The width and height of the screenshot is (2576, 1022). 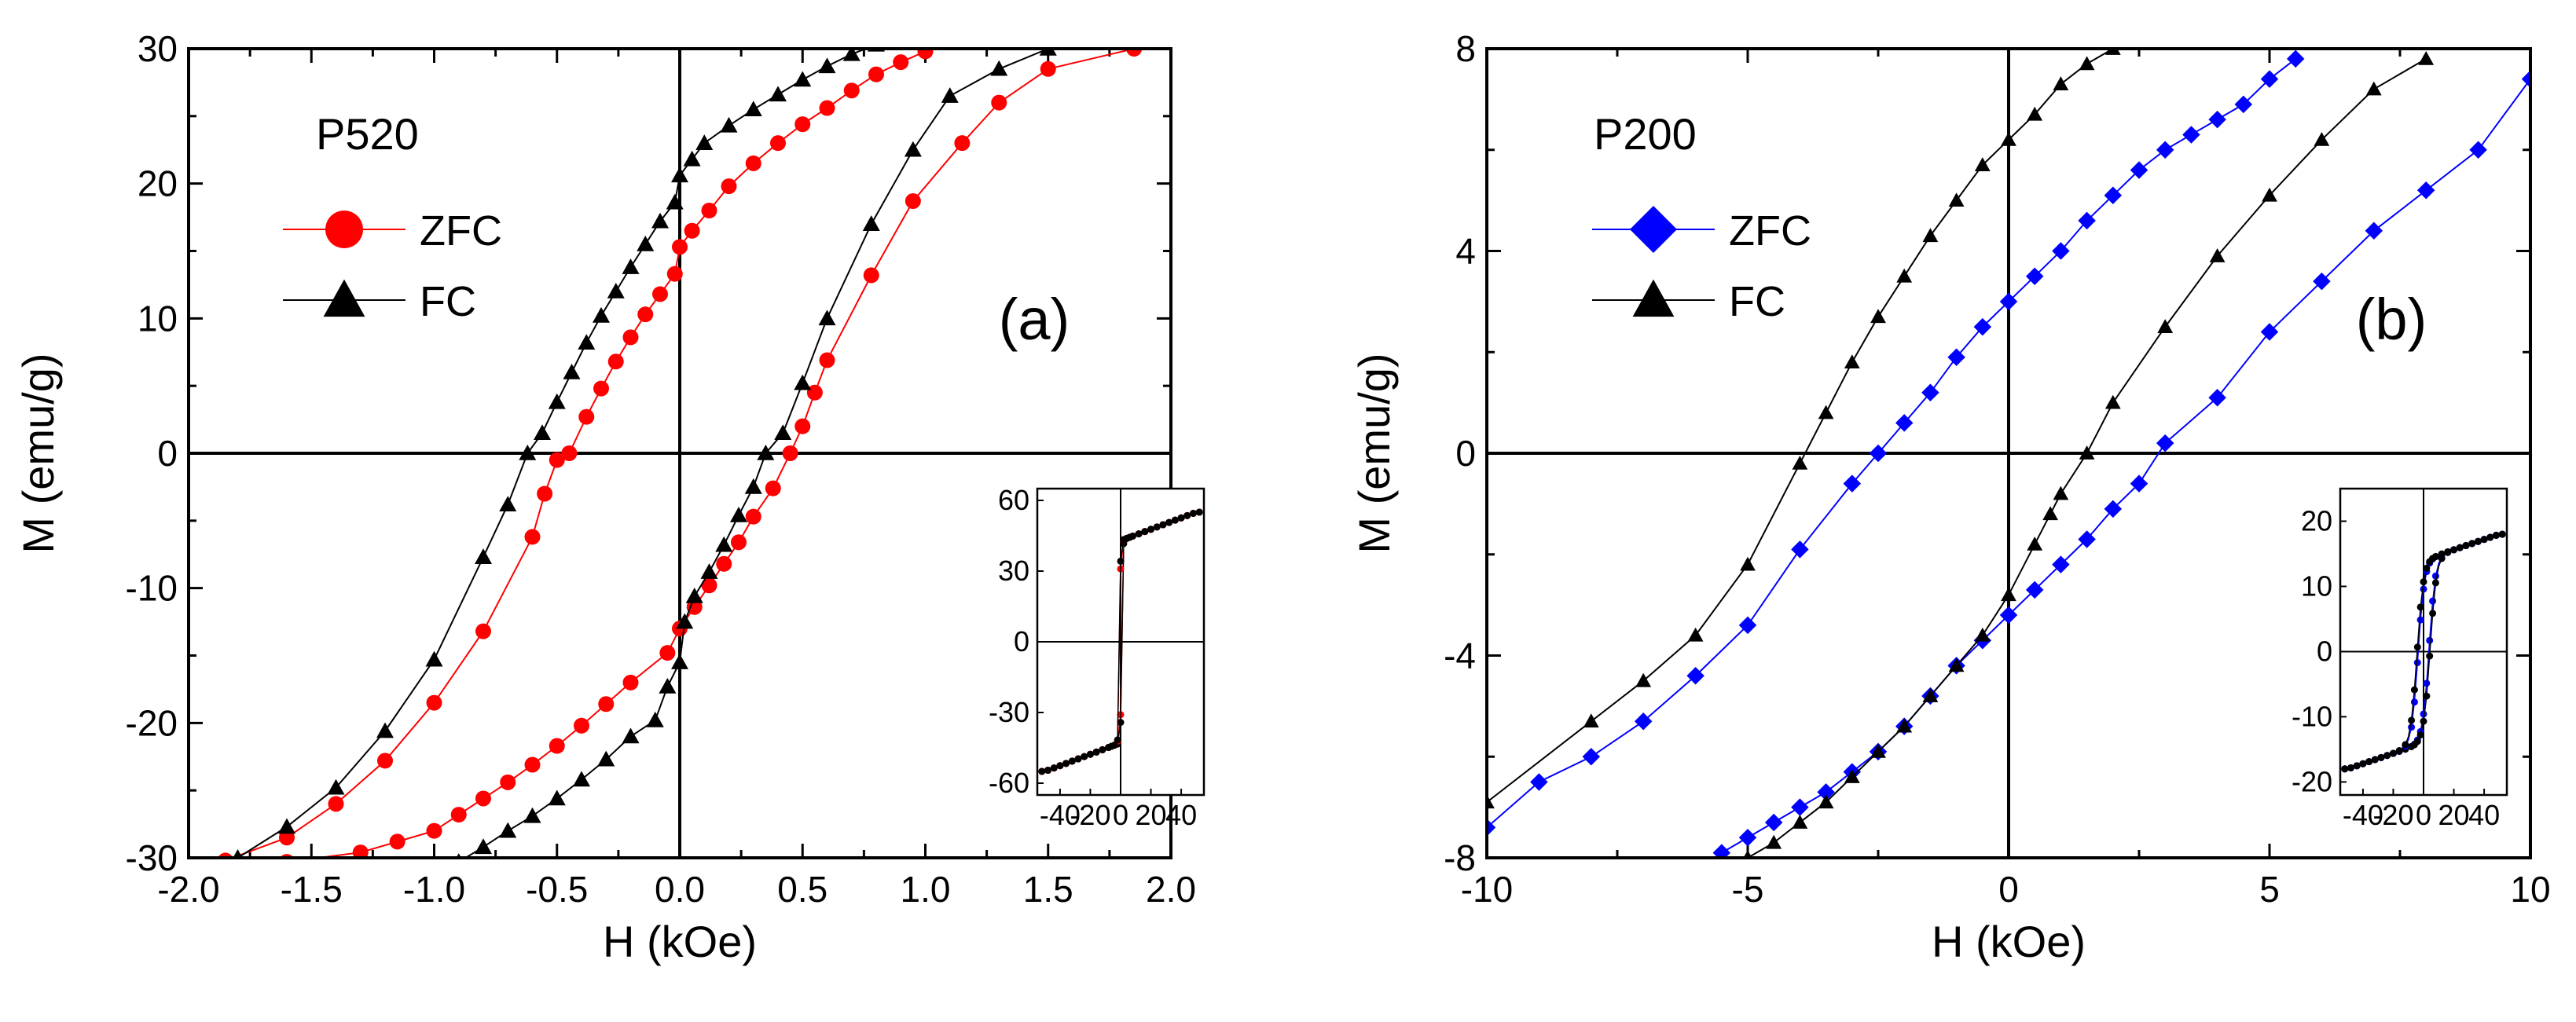 I want to click on sample-label: P200, so click(x=1645, y=134).